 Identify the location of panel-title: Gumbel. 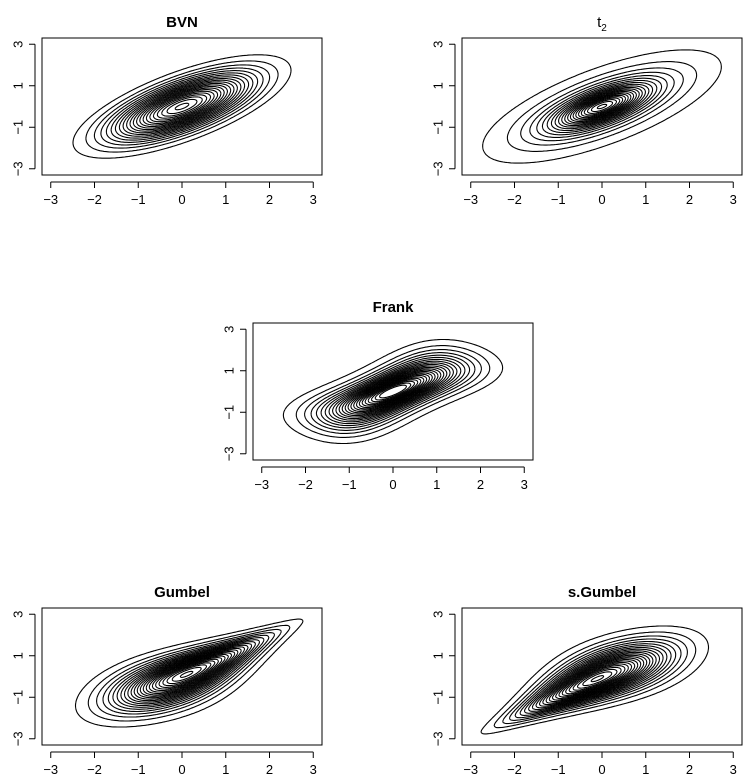
(182, 592).